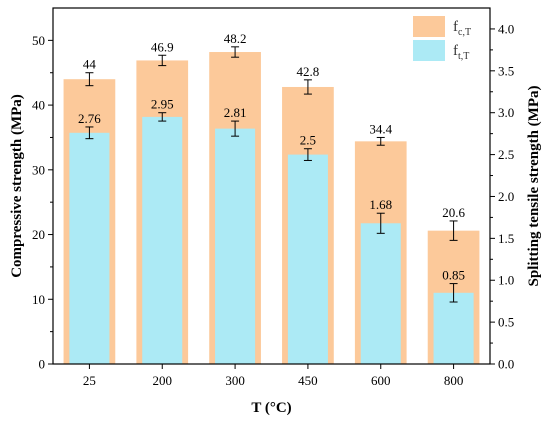  What do you see at coordinates (506, 322) in the screenshot?
I see `y-right-tick-label-0.5: 0.5` at bounding box center [506, 322].